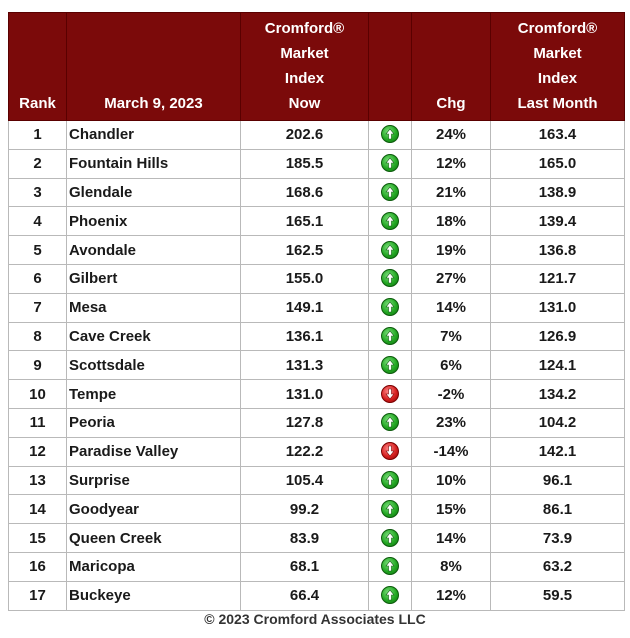 The width and height of the screenshot is (630, 638). I want to click on rank-cell: 7, so click(37, 307).